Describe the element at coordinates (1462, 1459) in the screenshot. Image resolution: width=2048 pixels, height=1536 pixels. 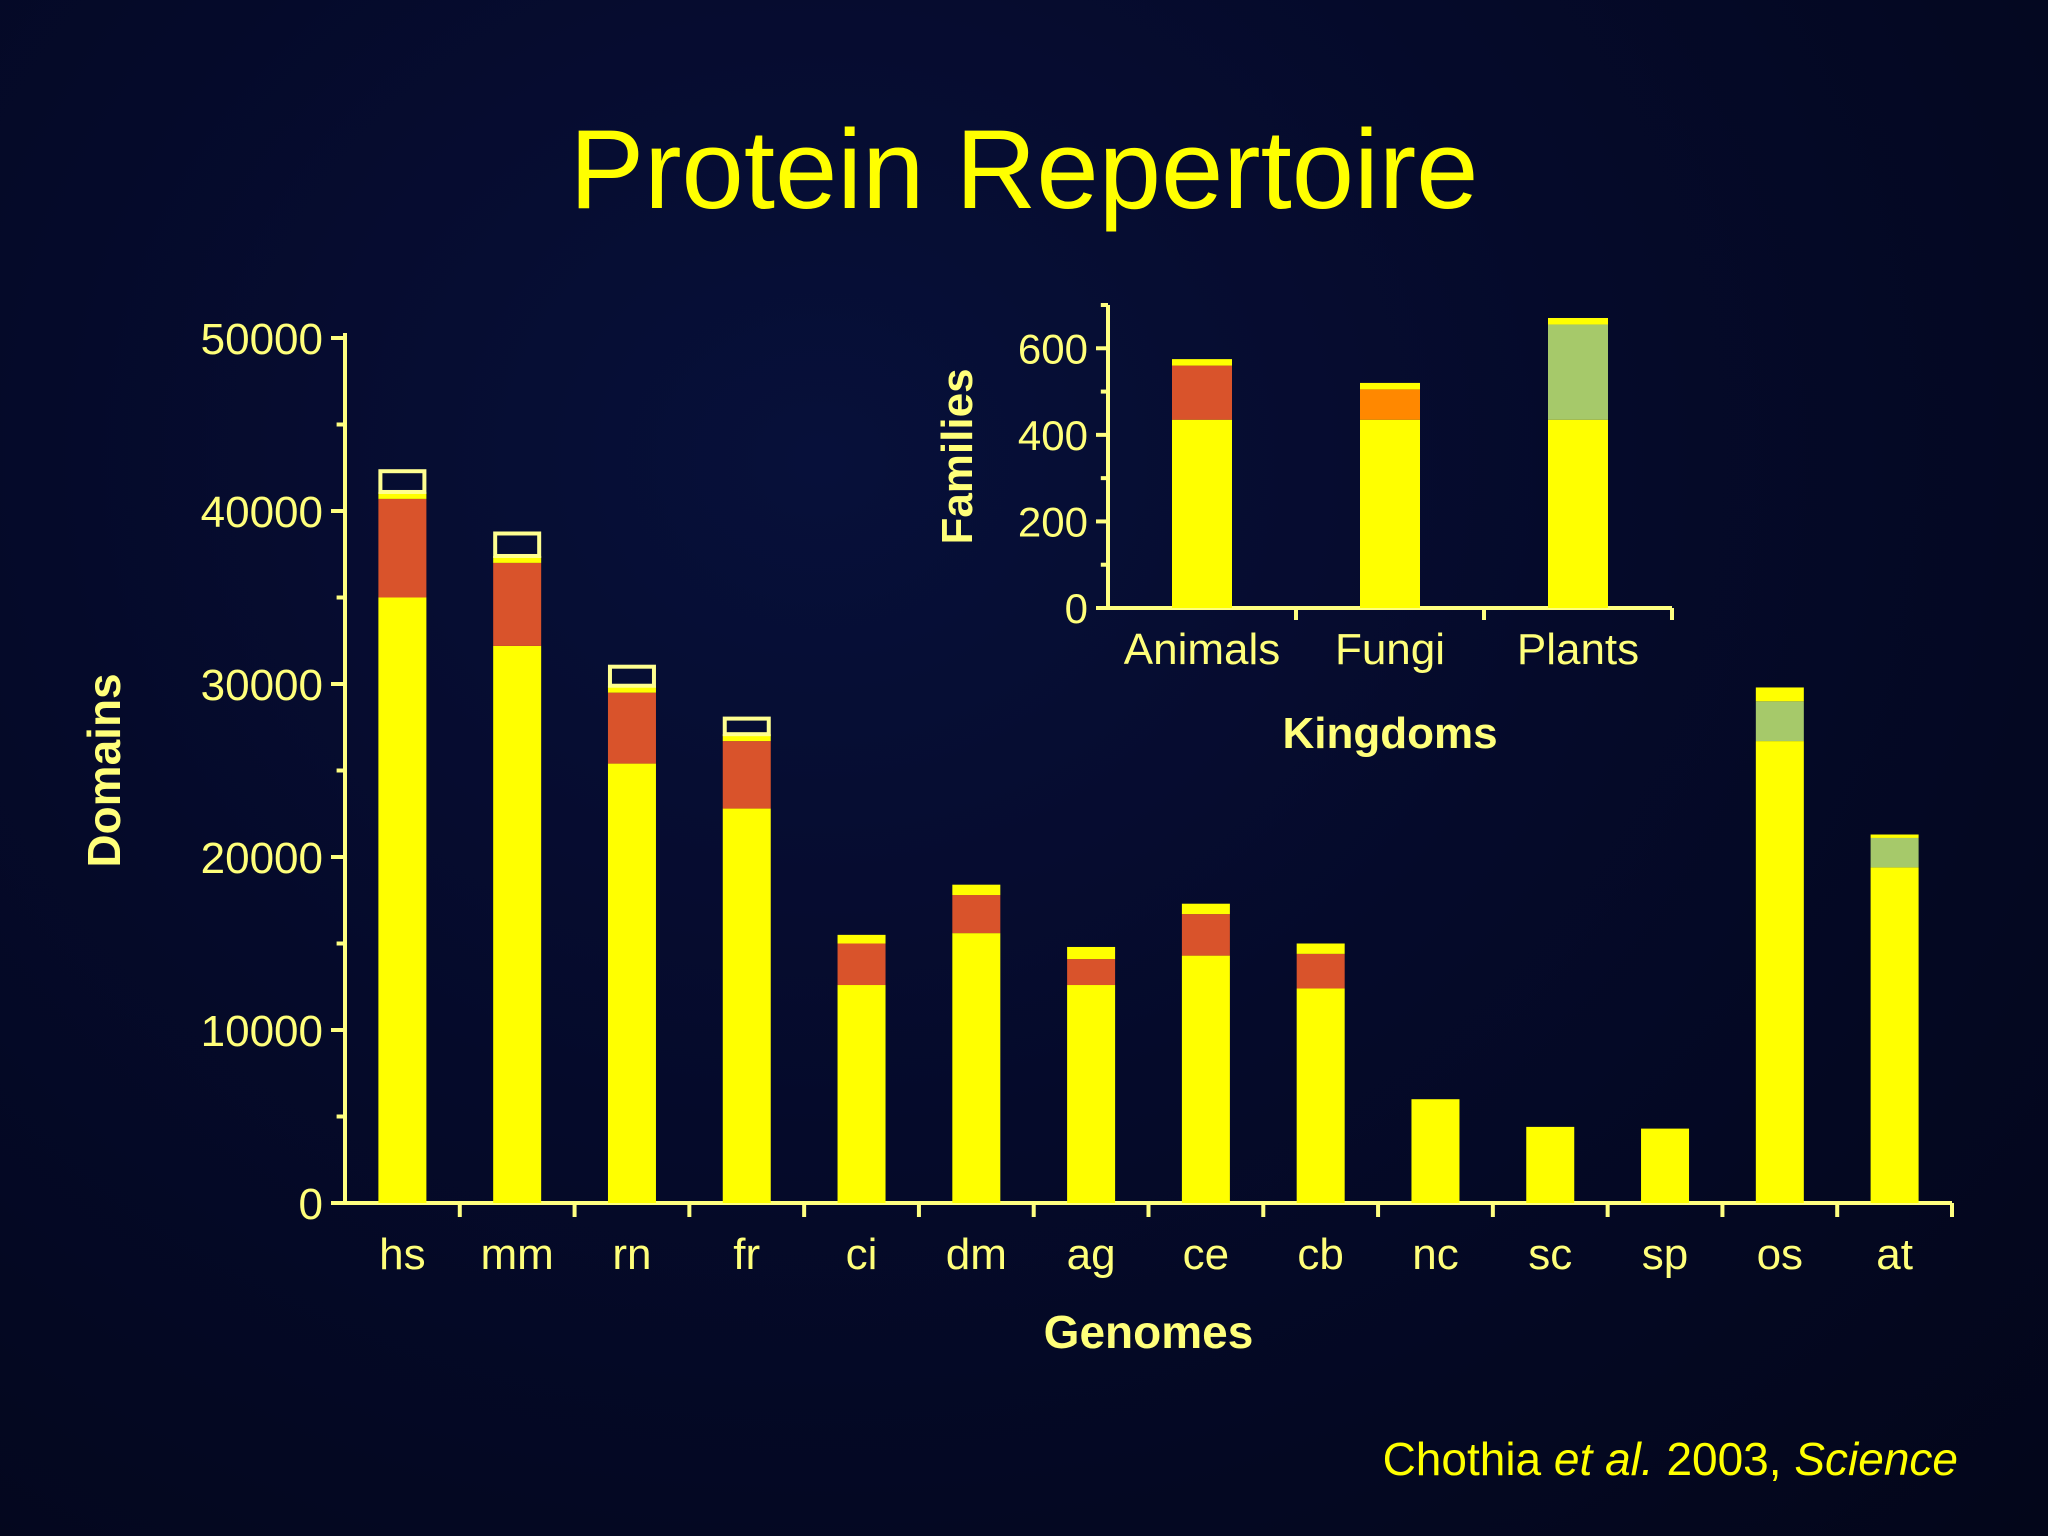
I see `citation-author: Chothia` at that location.